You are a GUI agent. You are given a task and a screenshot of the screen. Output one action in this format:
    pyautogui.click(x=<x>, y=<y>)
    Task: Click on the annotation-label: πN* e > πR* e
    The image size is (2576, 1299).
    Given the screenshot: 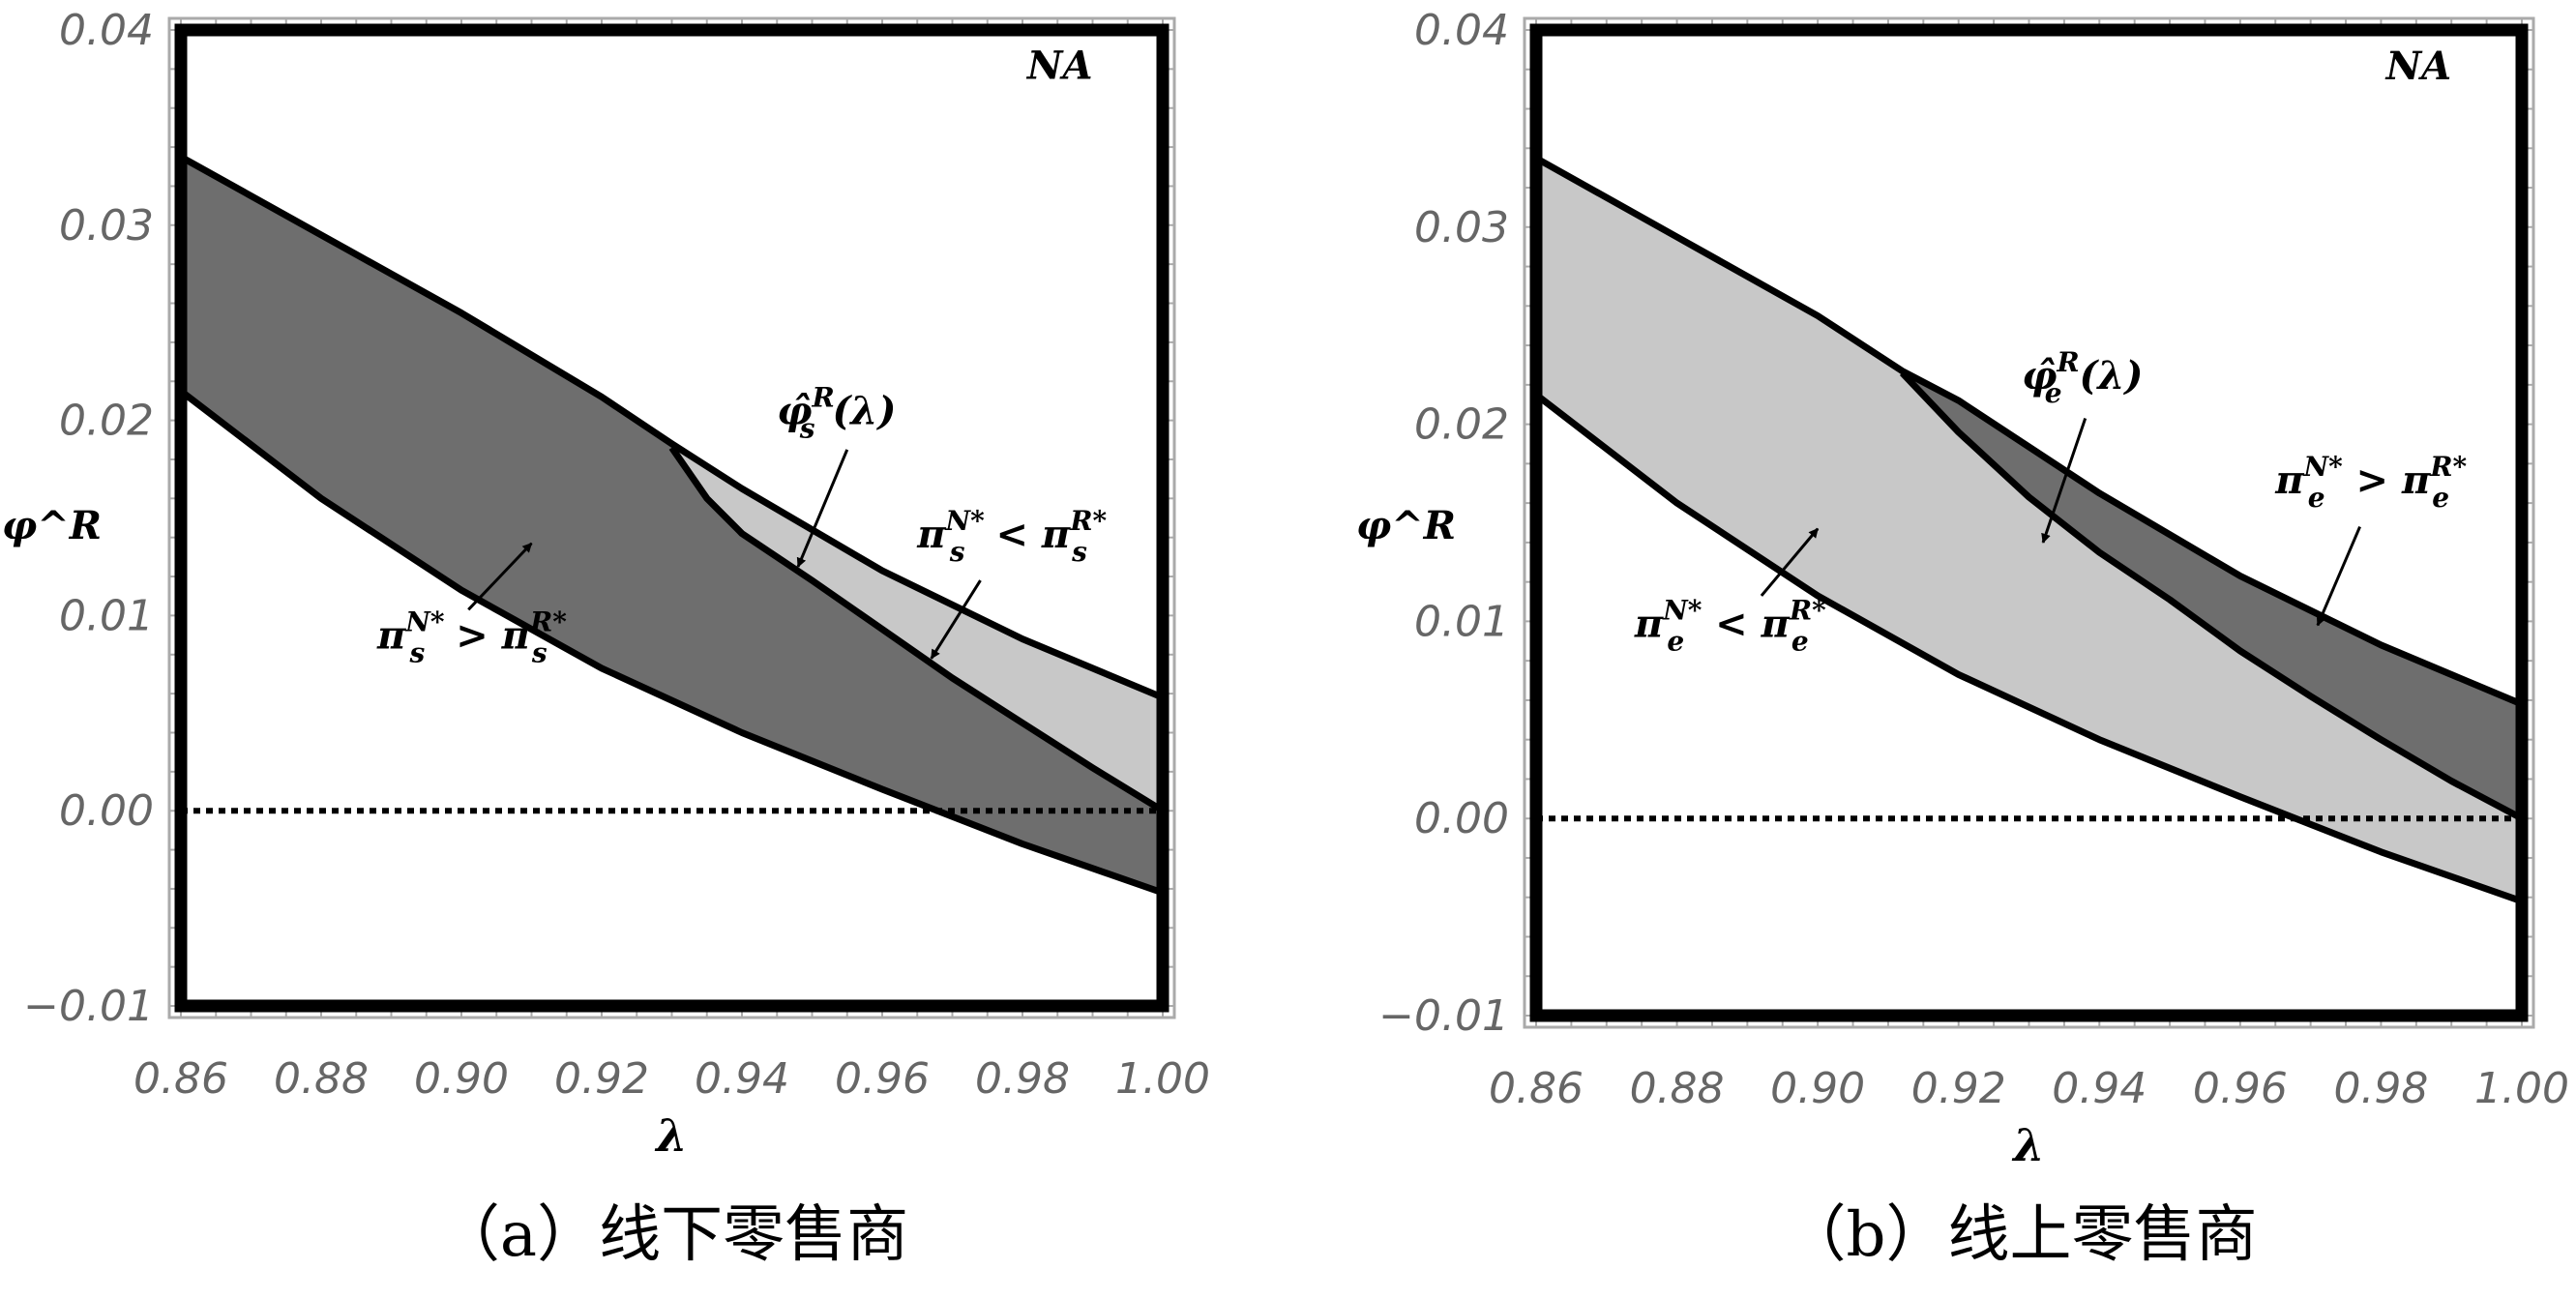 What is the action you would take?
    pyautogui.click(x=2370, y=482)
    